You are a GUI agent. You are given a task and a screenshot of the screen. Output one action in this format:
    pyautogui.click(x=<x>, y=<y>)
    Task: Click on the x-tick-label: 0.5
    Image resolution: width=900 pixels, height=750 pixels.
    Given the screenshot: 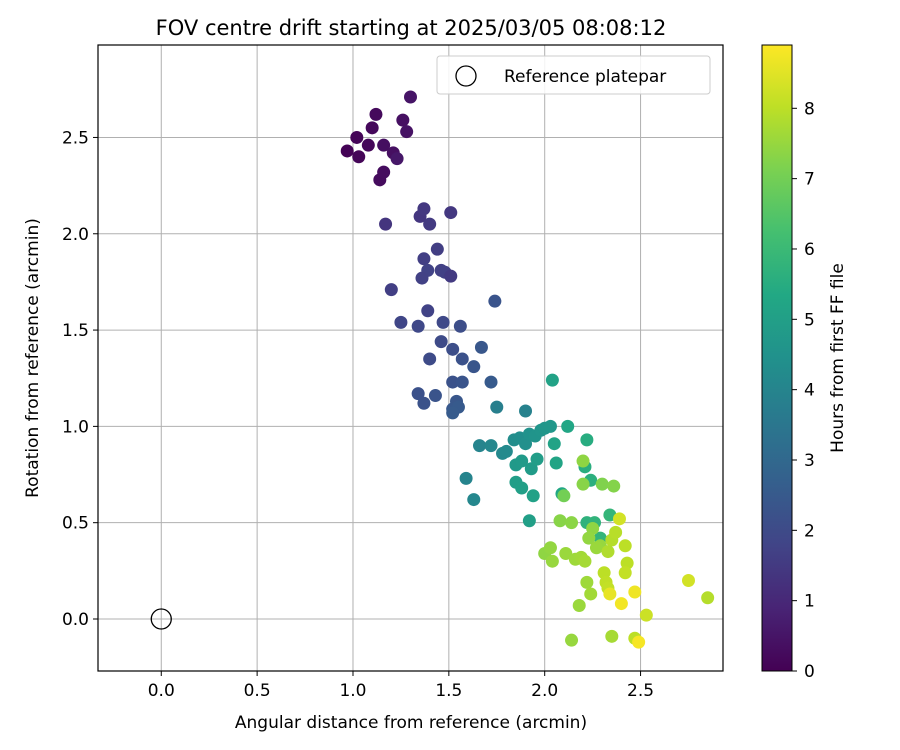 What is the action you would take?
    pyautogui.click(x=257, y=691)
    